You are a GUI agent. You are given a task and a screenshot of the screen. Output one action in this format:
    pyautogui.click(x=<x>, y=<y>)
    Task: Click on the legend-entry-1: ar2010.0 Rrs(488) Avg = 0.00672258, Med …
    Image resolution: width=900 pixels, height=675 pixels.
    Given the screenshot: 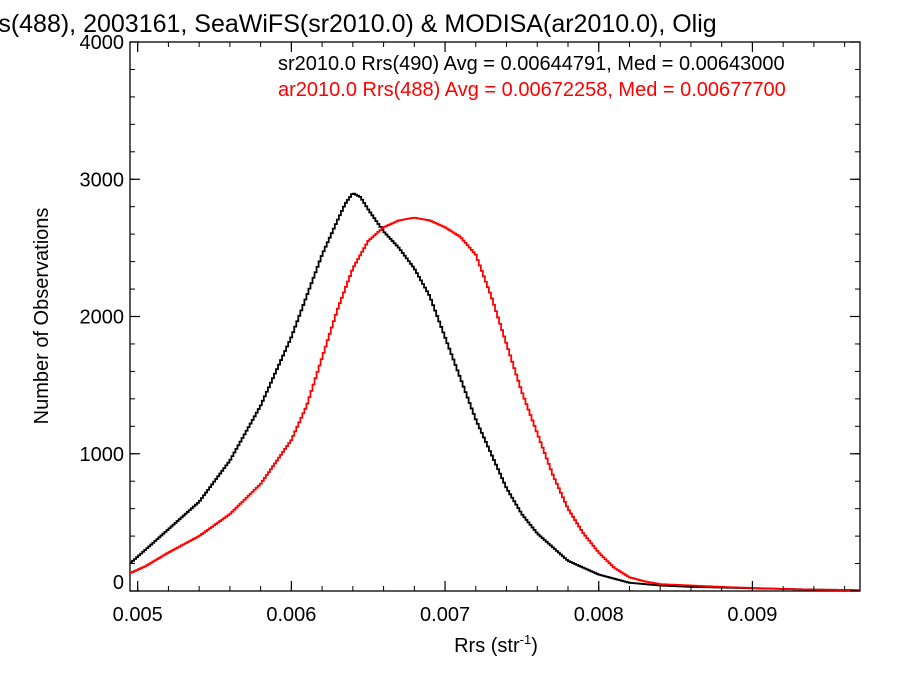 What is the action you would take?
    pyautogui.click(x=532, y=90)
    